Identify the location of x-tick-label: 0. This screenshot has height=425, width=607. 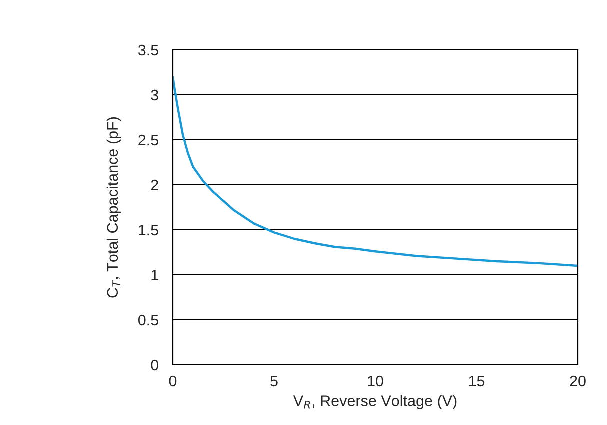
(173, 381).